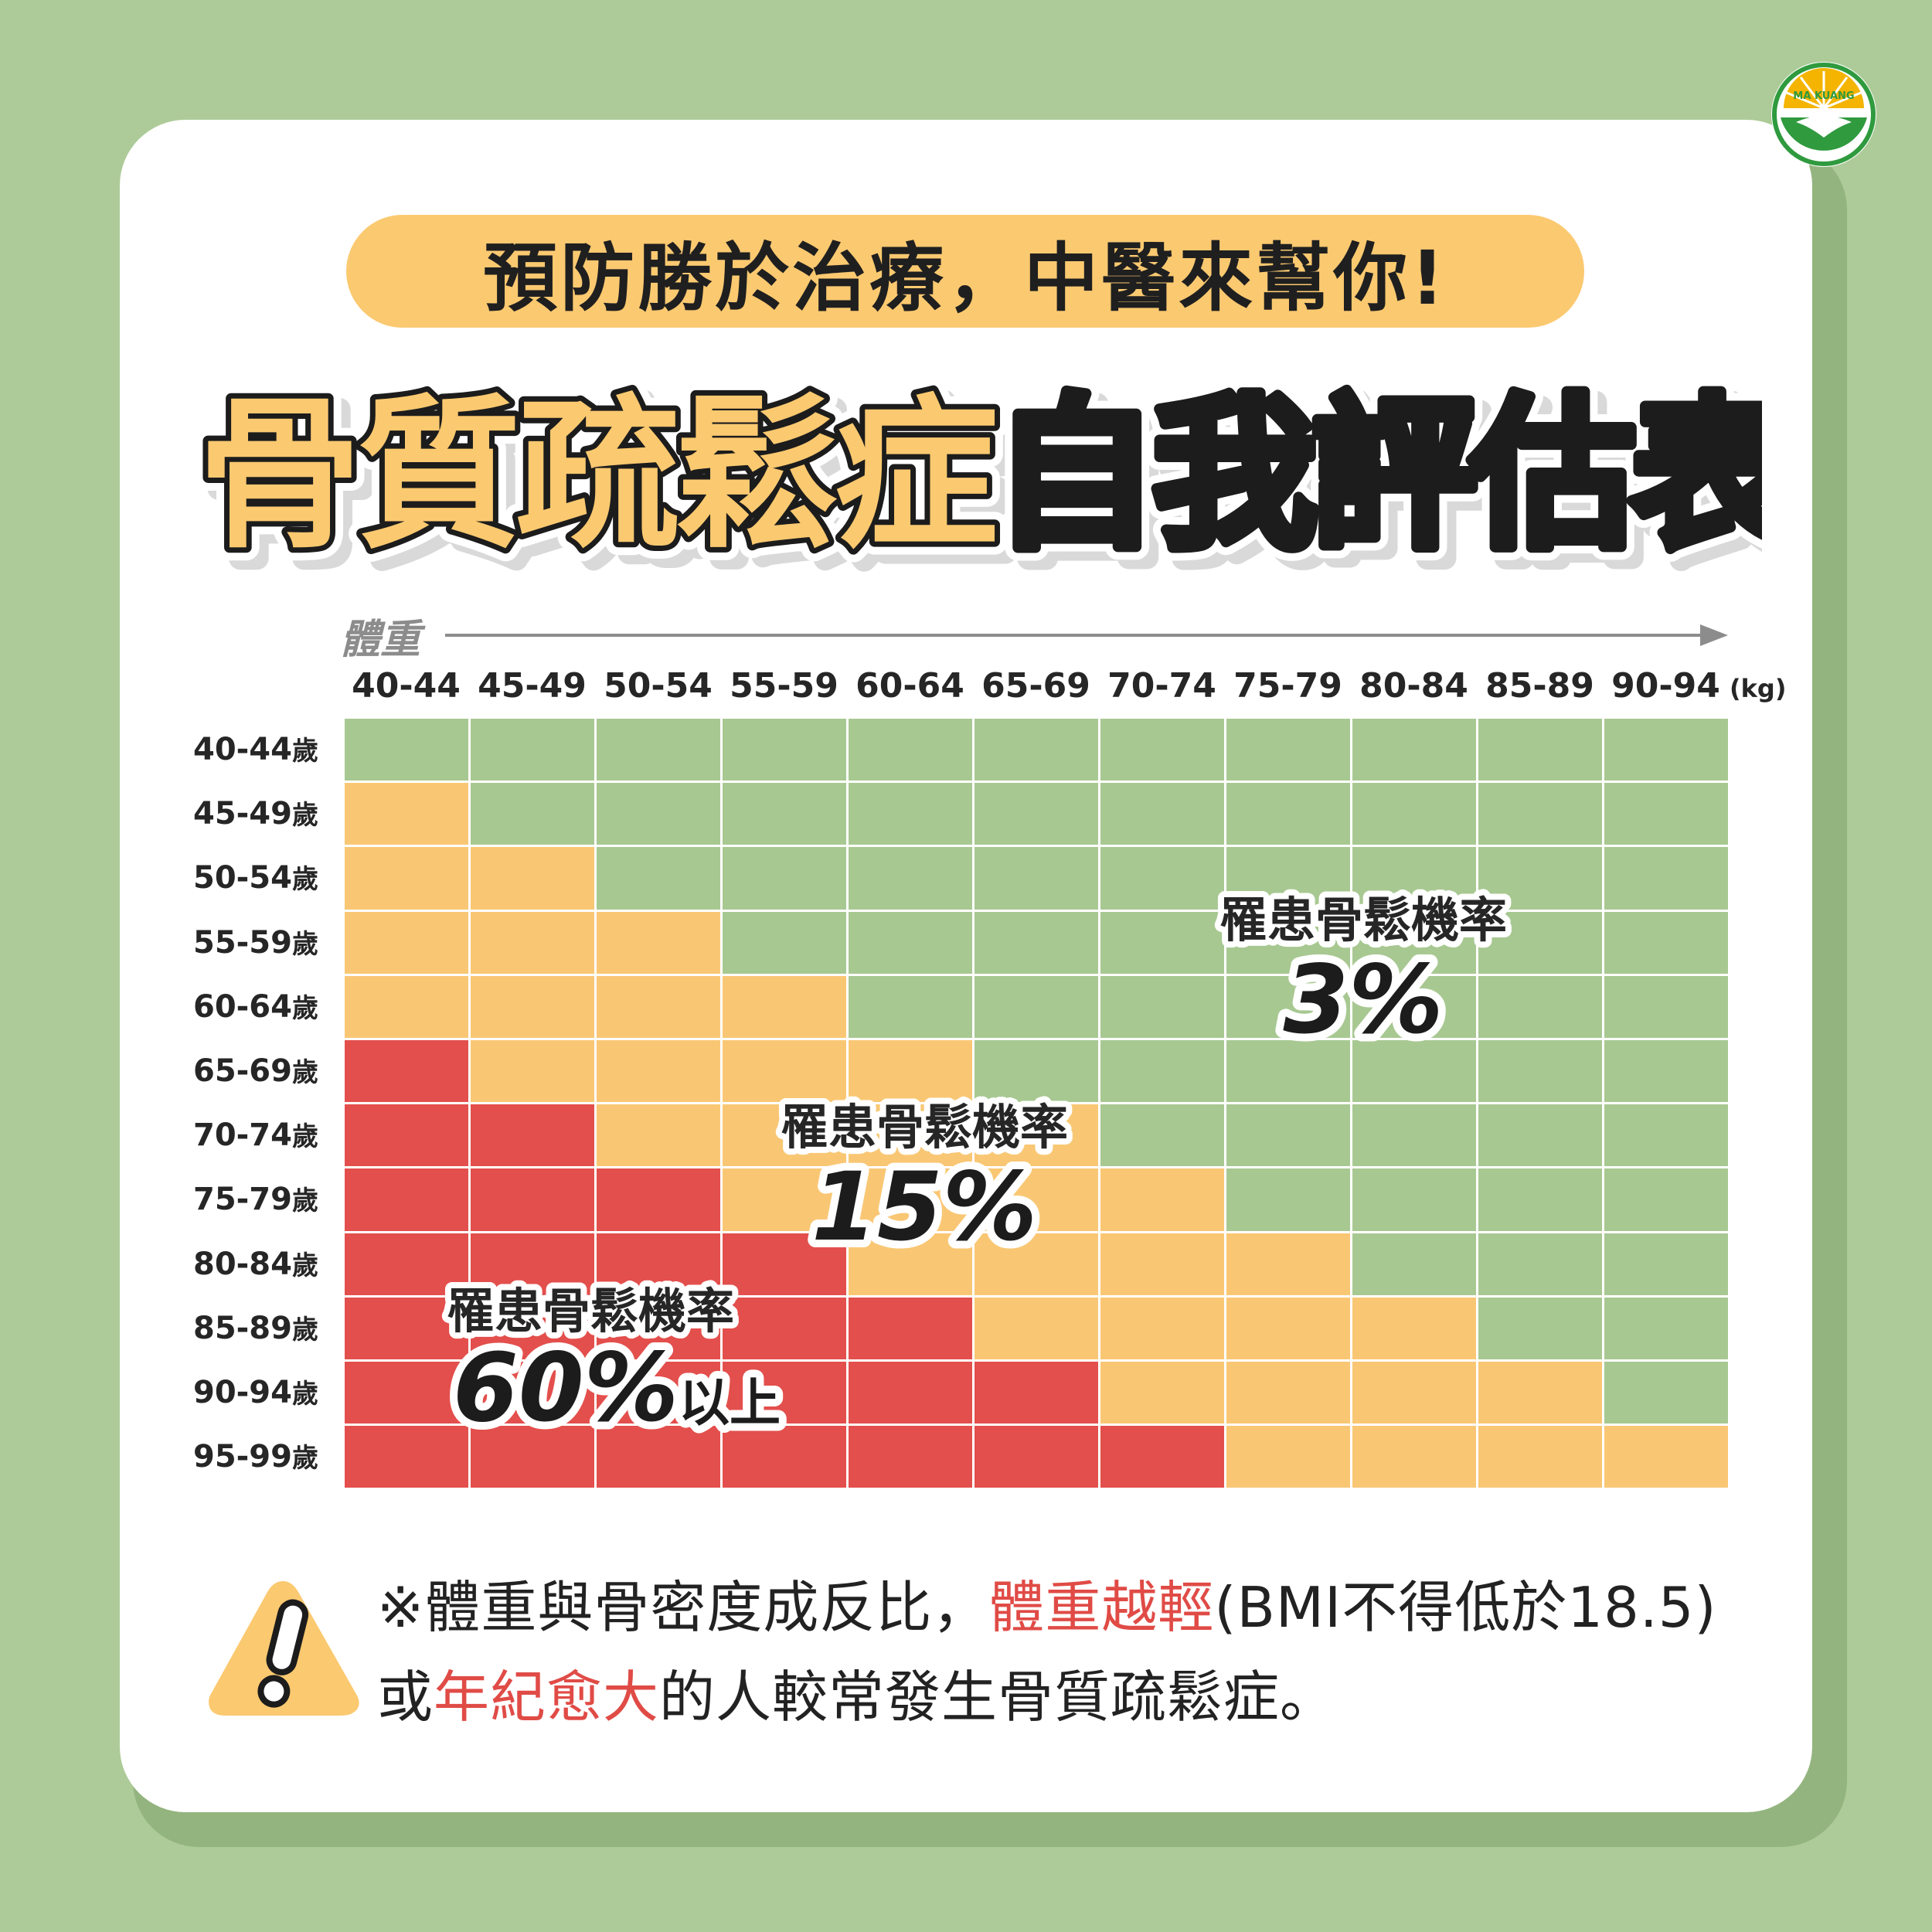 The width and height of the screenshot is (1932, 1932). What do you see at coordinates (243, 1071) in the screenshot?
I see `row-label-range: 65-69` at bounding box center [243, 1071].